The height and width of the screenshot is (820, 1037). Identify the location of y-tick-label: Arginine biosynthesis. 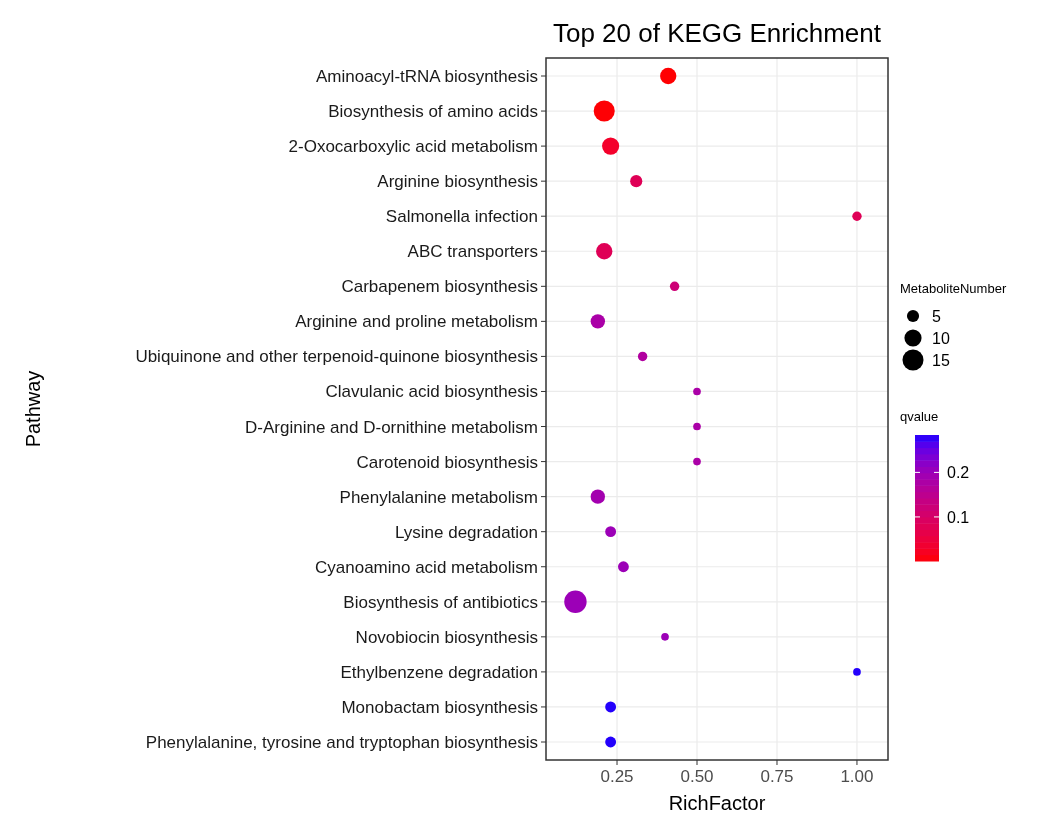
(457, 182).